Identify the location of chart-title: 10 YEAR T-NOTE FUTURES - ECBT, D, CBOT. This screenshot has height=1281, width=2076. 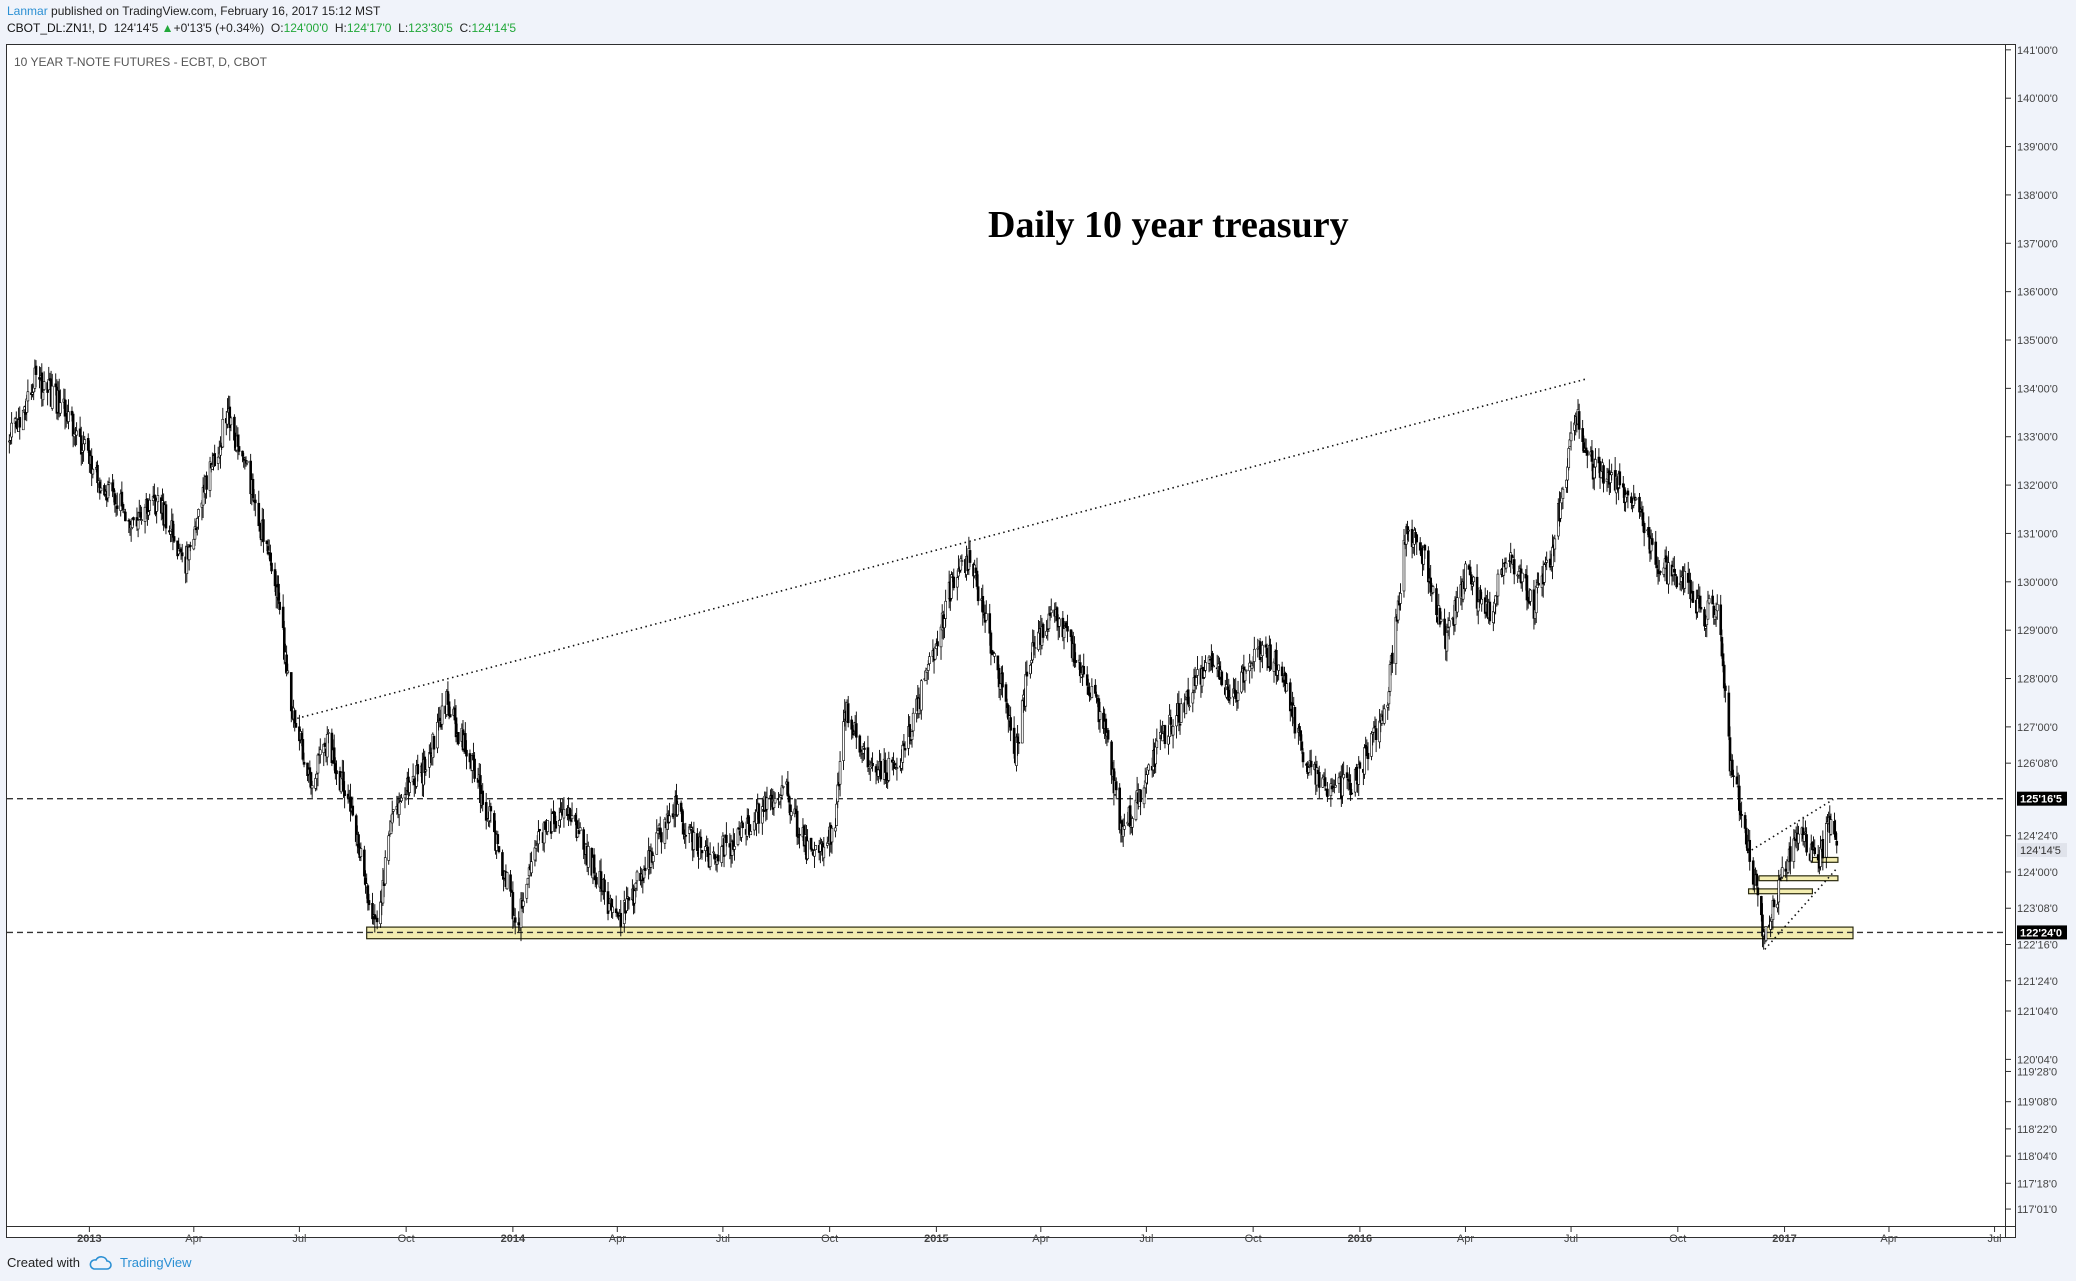
(140, 62).